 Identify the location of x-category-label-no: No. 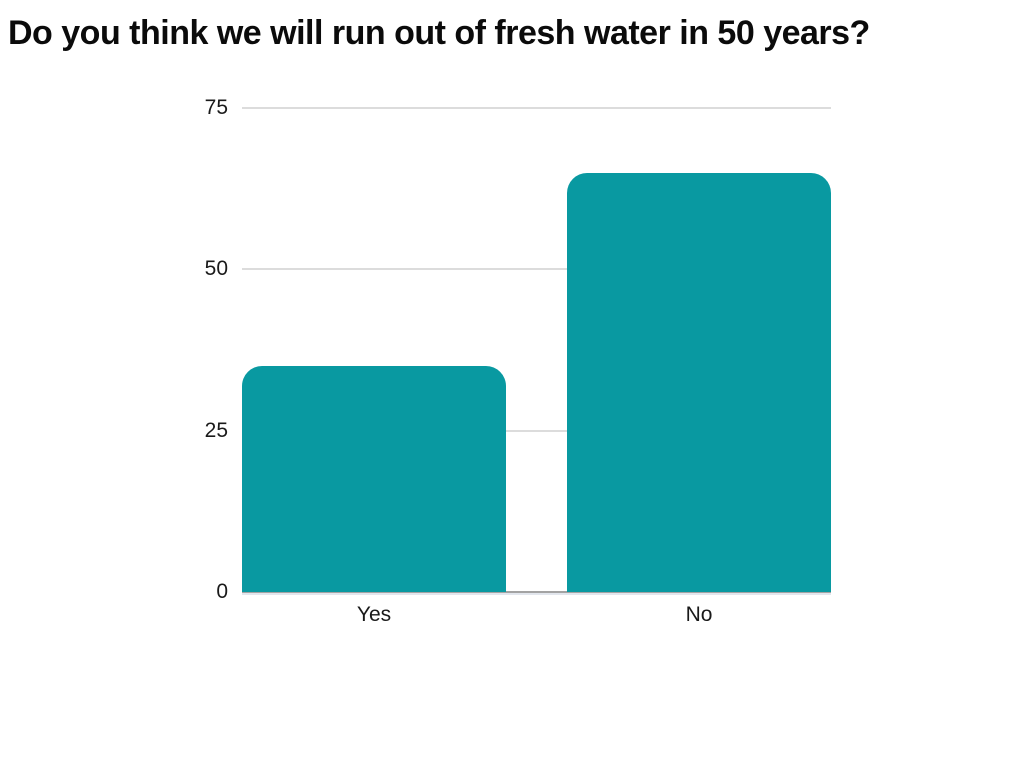
(699, 614).